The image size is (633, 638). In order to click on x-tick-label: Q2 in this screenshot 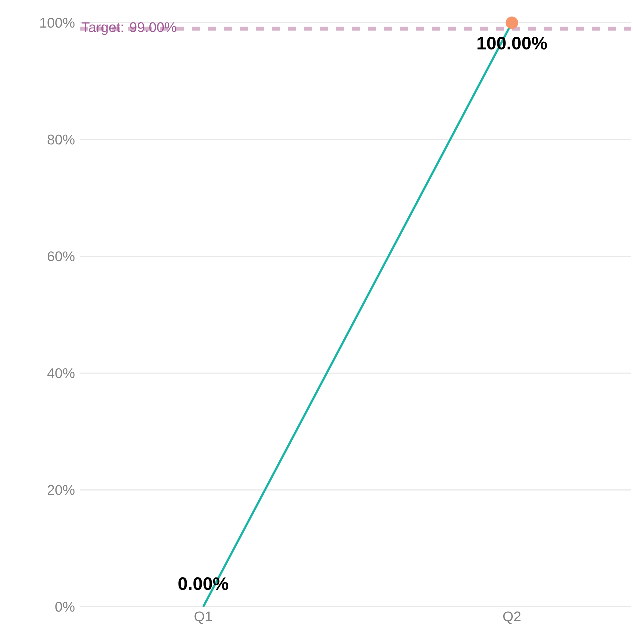, I will do `click(512, 618)`.